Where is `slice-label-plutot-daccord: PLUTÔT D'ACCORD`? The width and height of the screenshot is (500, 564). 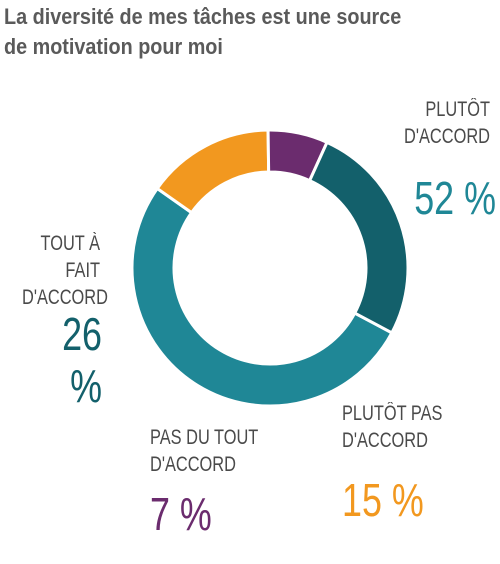 slice-label-plutot-daccord: PLUTÔT D'ACCORD is located at coordinates (412, 123).